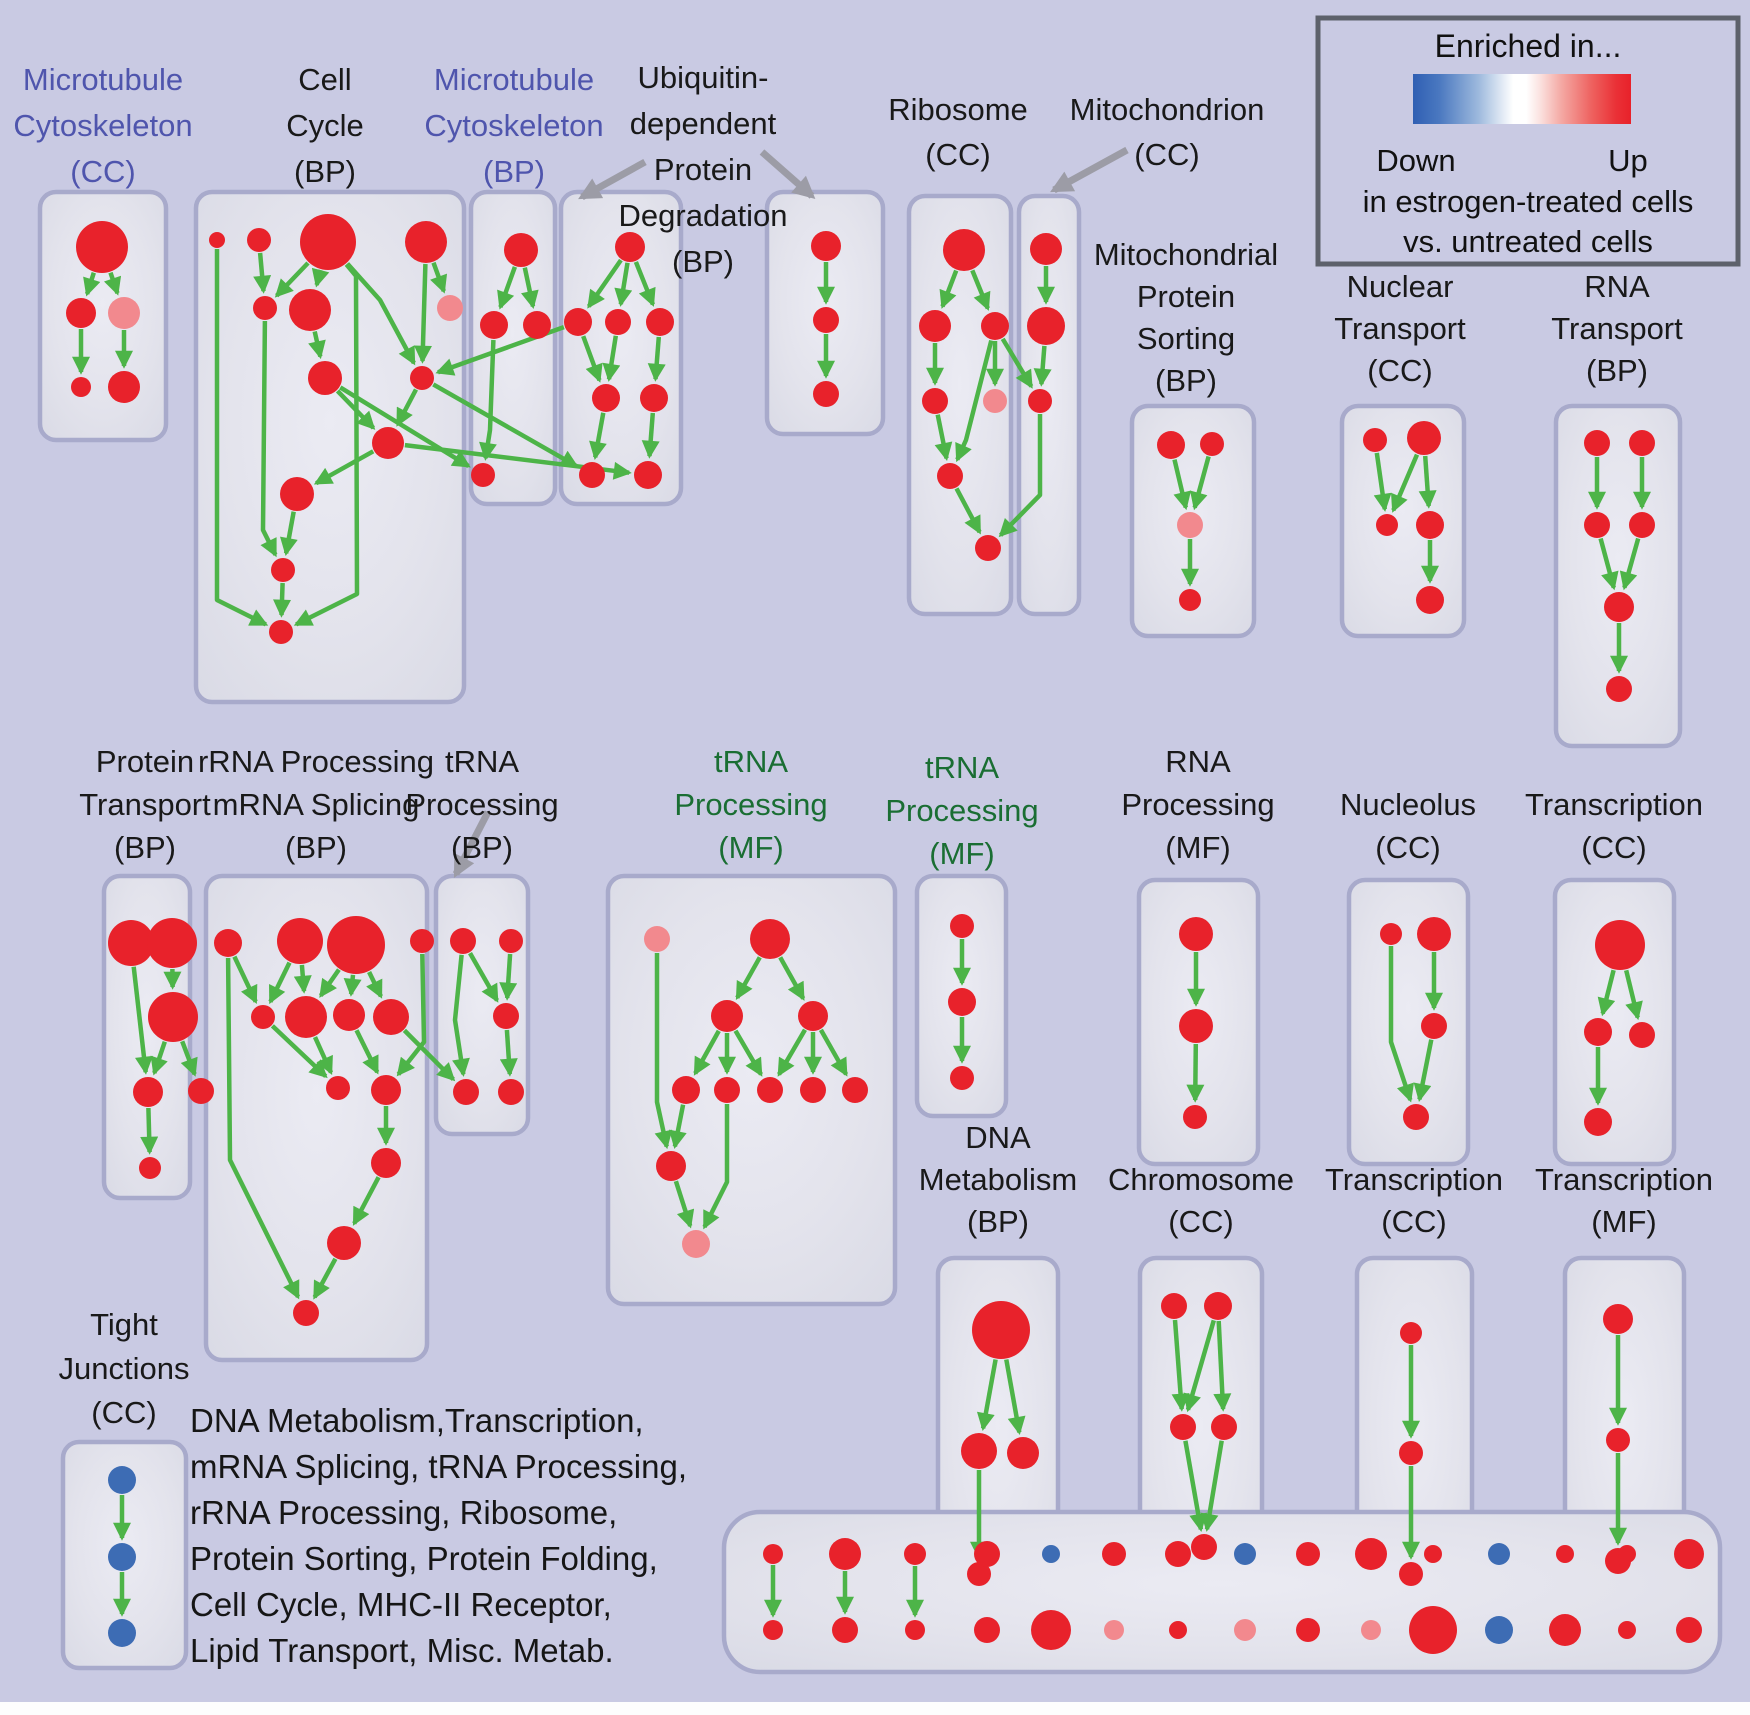 This screenshot has height=1715, width=1750. What do you see at coordinates (530, 288) in the screenshot?
I see `edge-arrow-mb1-mb3` at bounding box center [530, 288].